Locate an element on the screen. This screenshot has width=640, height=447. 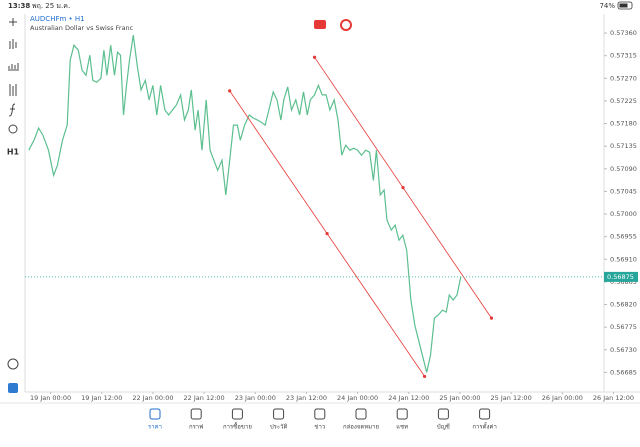
tab-label: บัญชี is located at coordinates (443, 427).